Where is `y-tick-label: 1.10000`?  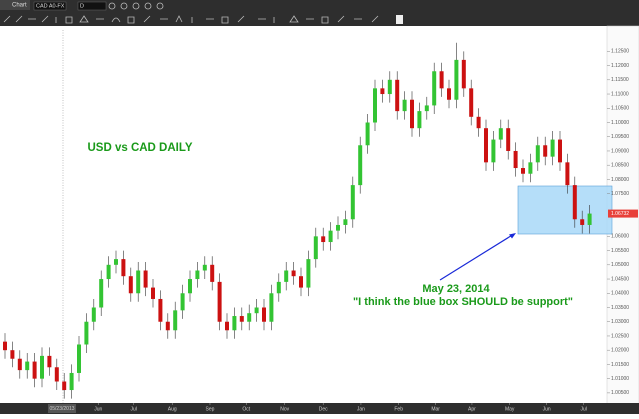
y-tick-label: 1.10000 is located at coordinates (620, 123).